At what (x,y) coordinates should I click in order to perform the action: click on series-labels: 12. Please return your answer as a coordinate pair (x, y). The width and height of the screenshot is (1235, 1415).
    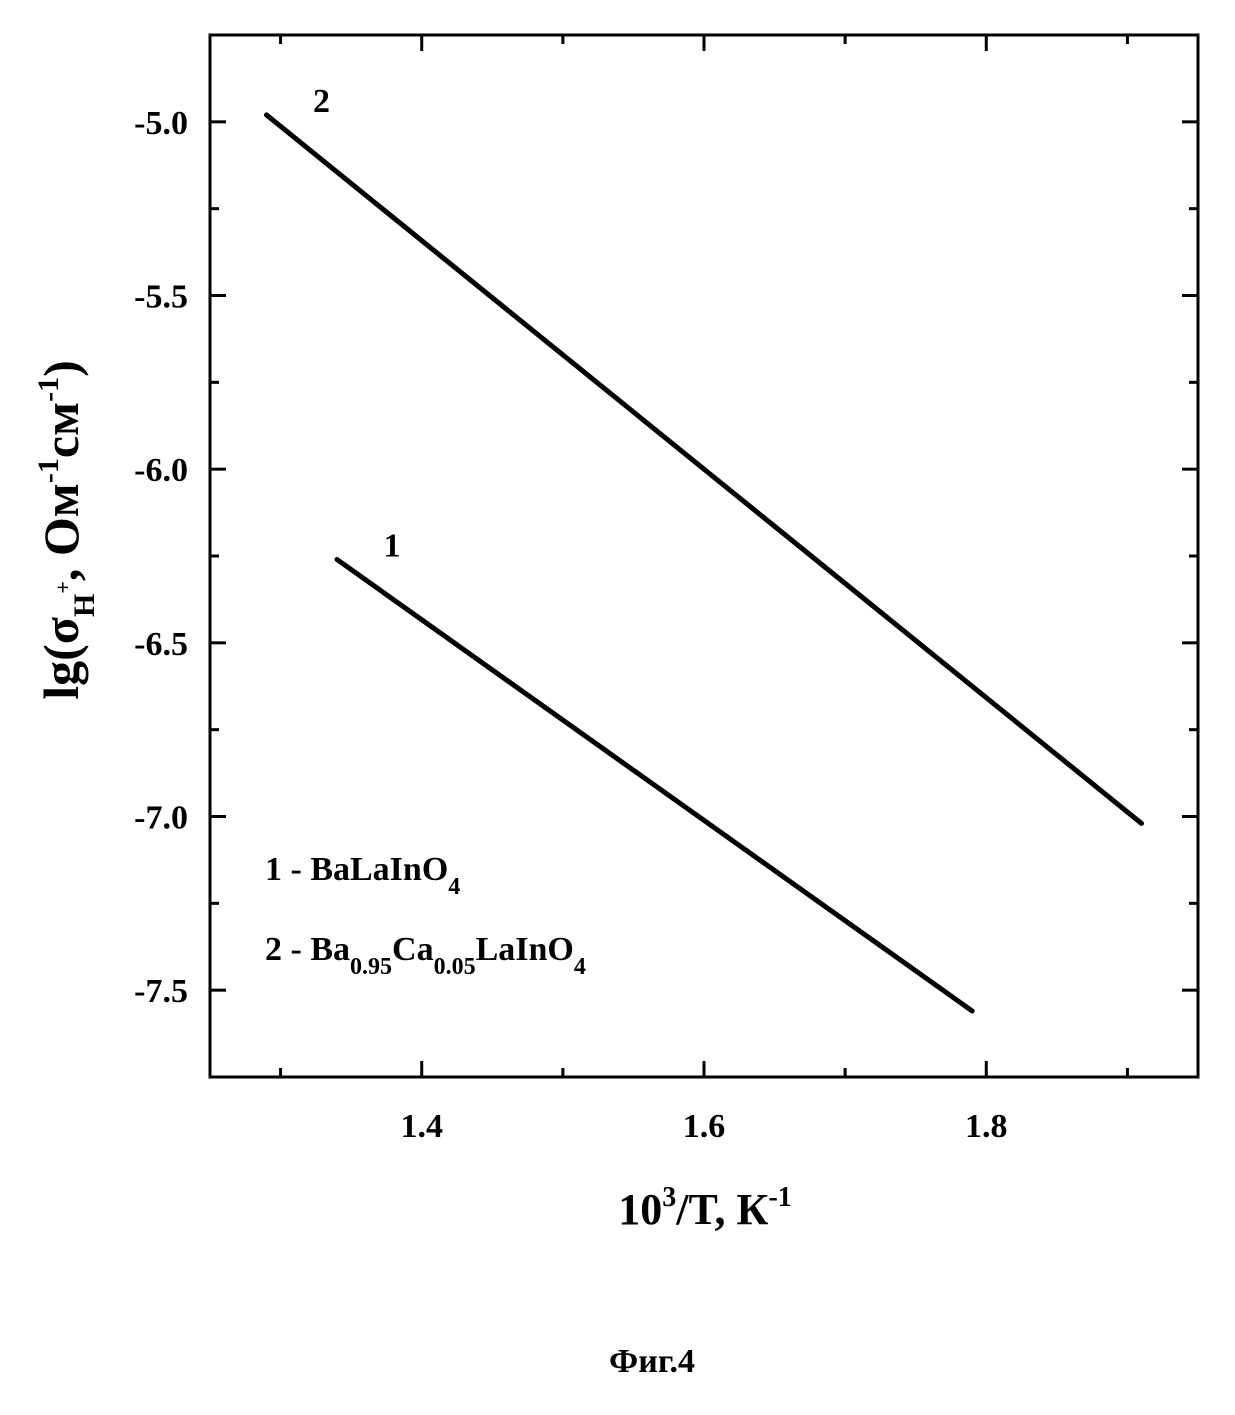
    Looking at the image, I should click on (357, 324).